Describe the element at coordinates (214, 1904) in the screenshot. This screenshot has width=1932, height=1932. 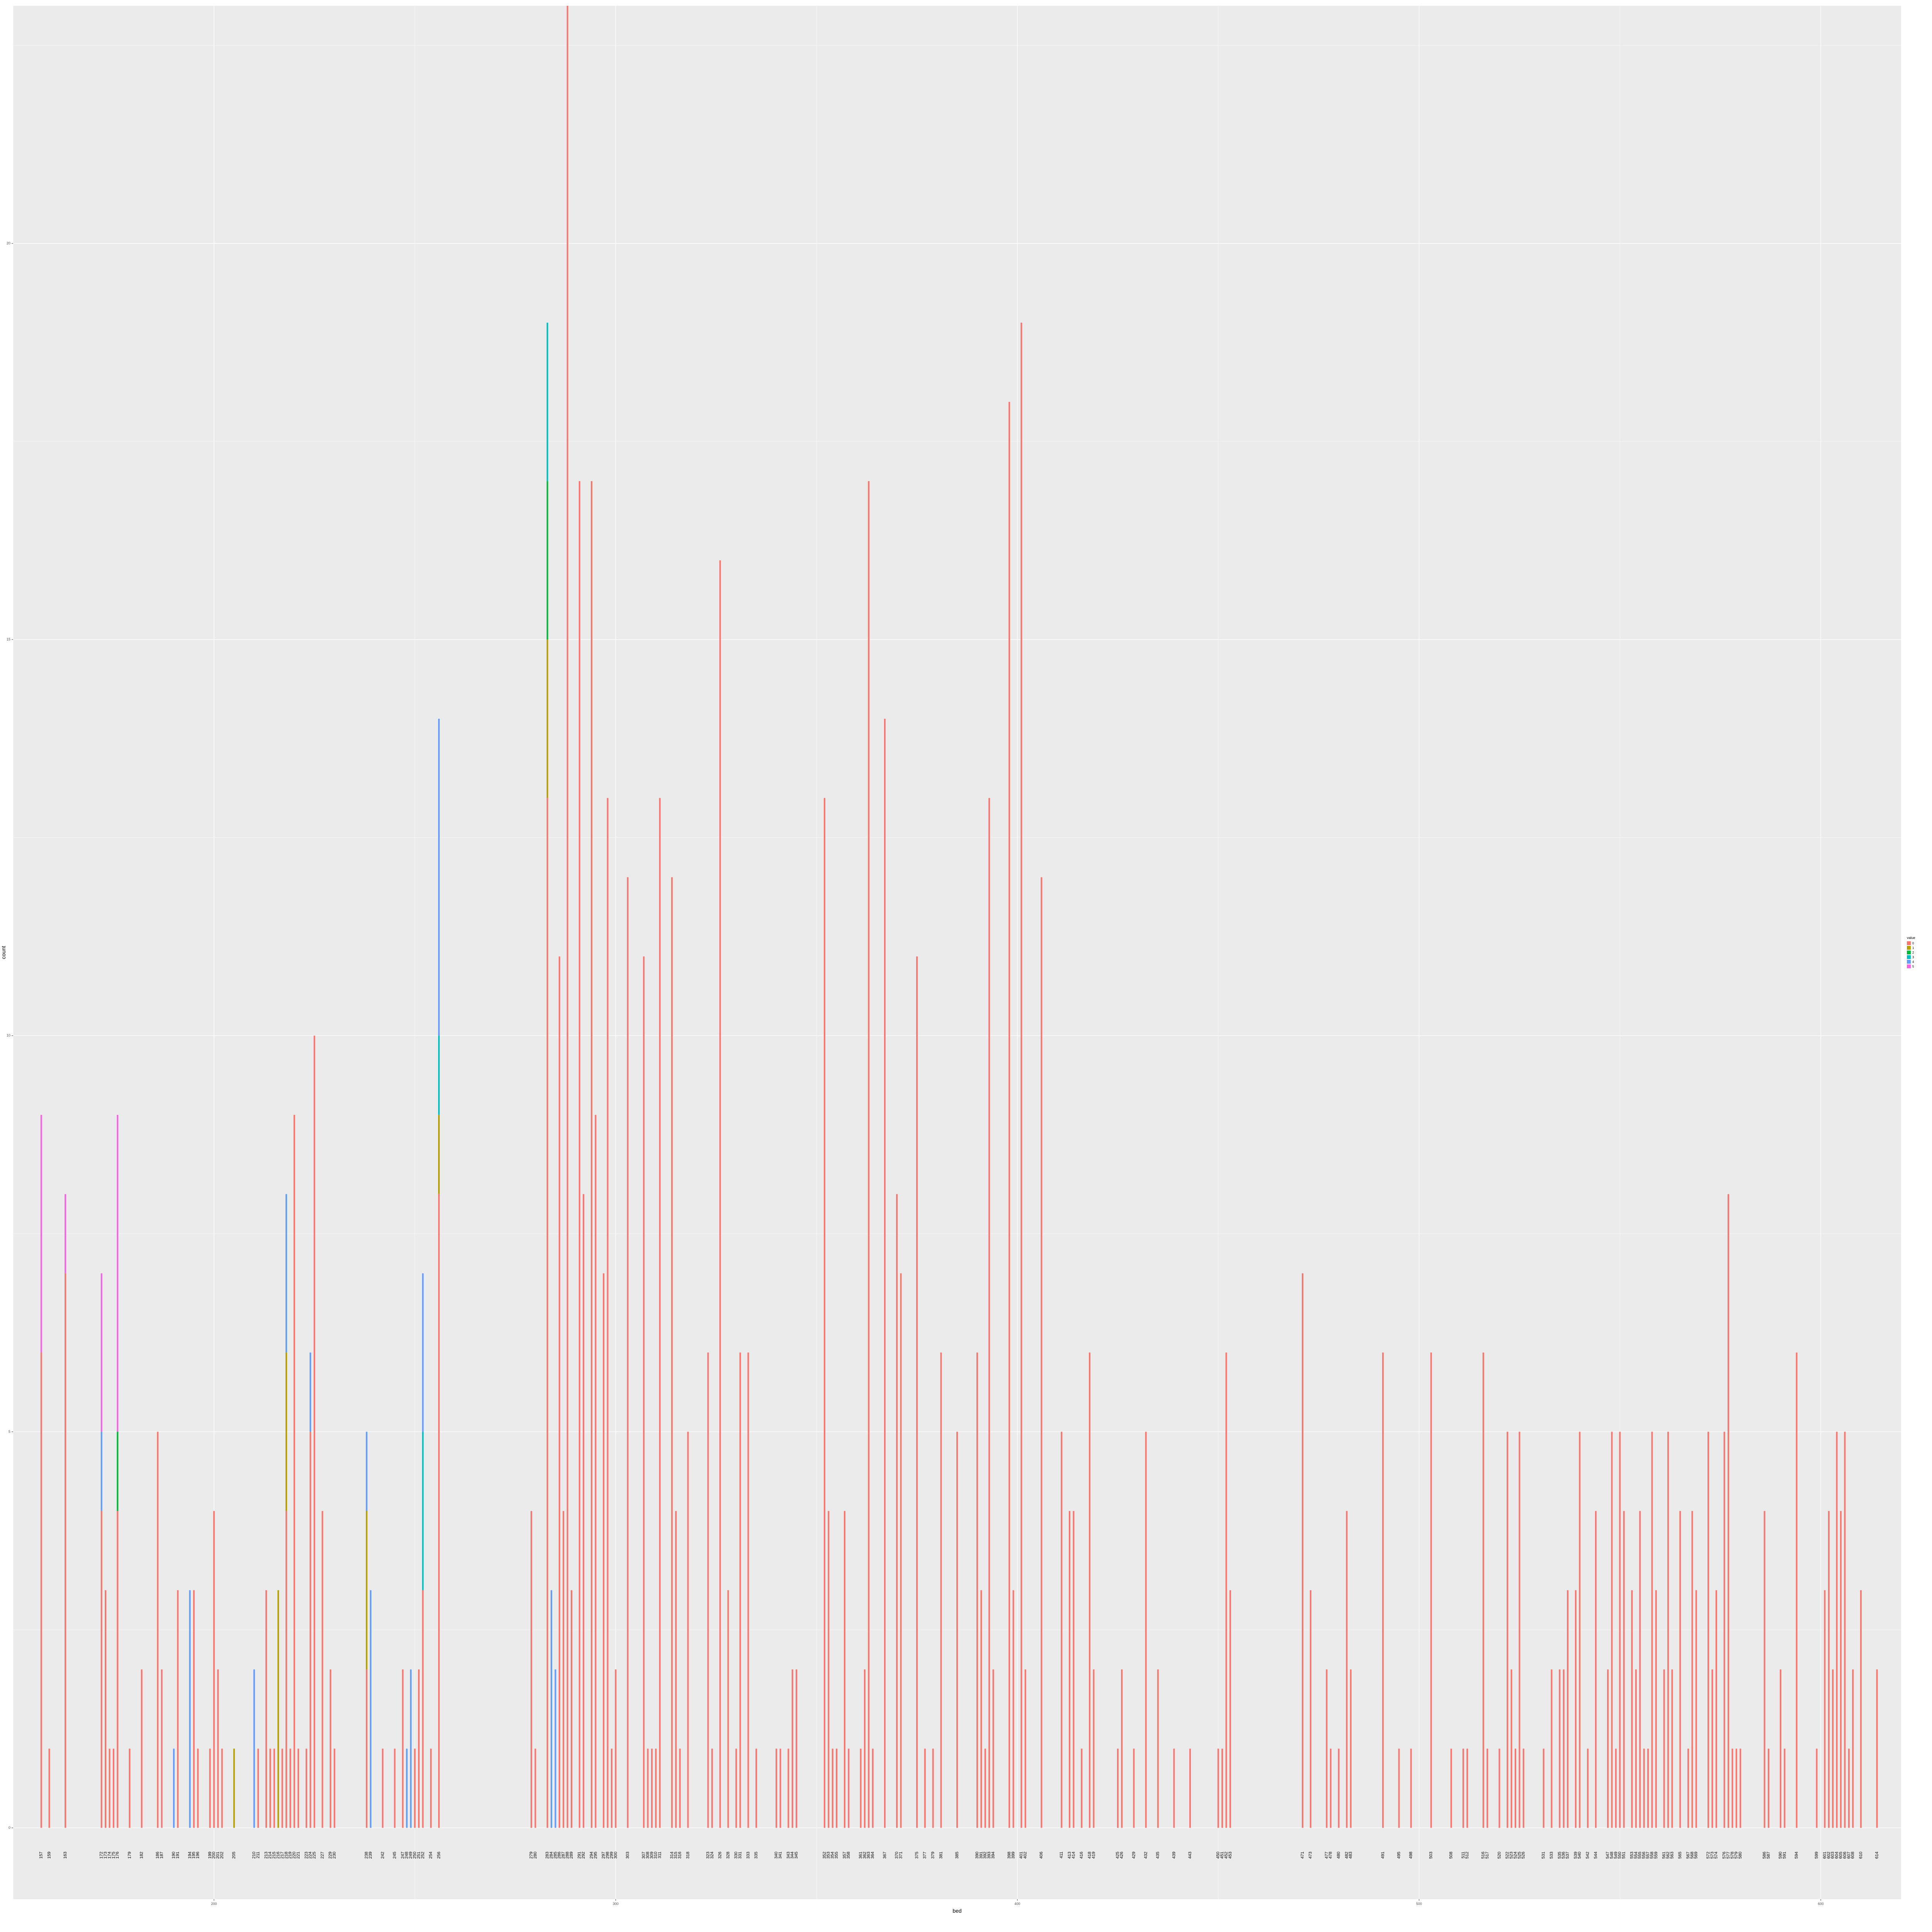
I see `x-tick-label: 200` at that location.